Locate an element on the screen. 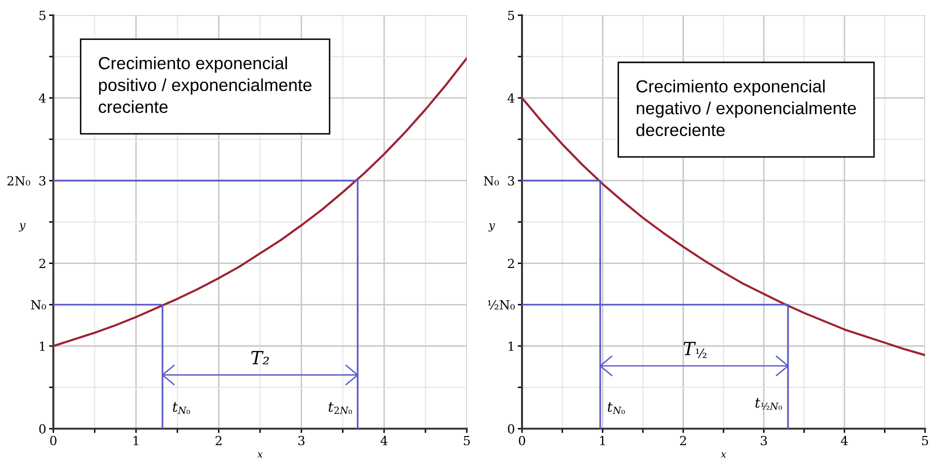 This screenshot has height=463, width=934. y-tick-label: N₀ 3 is located at coordinates (499, 181).